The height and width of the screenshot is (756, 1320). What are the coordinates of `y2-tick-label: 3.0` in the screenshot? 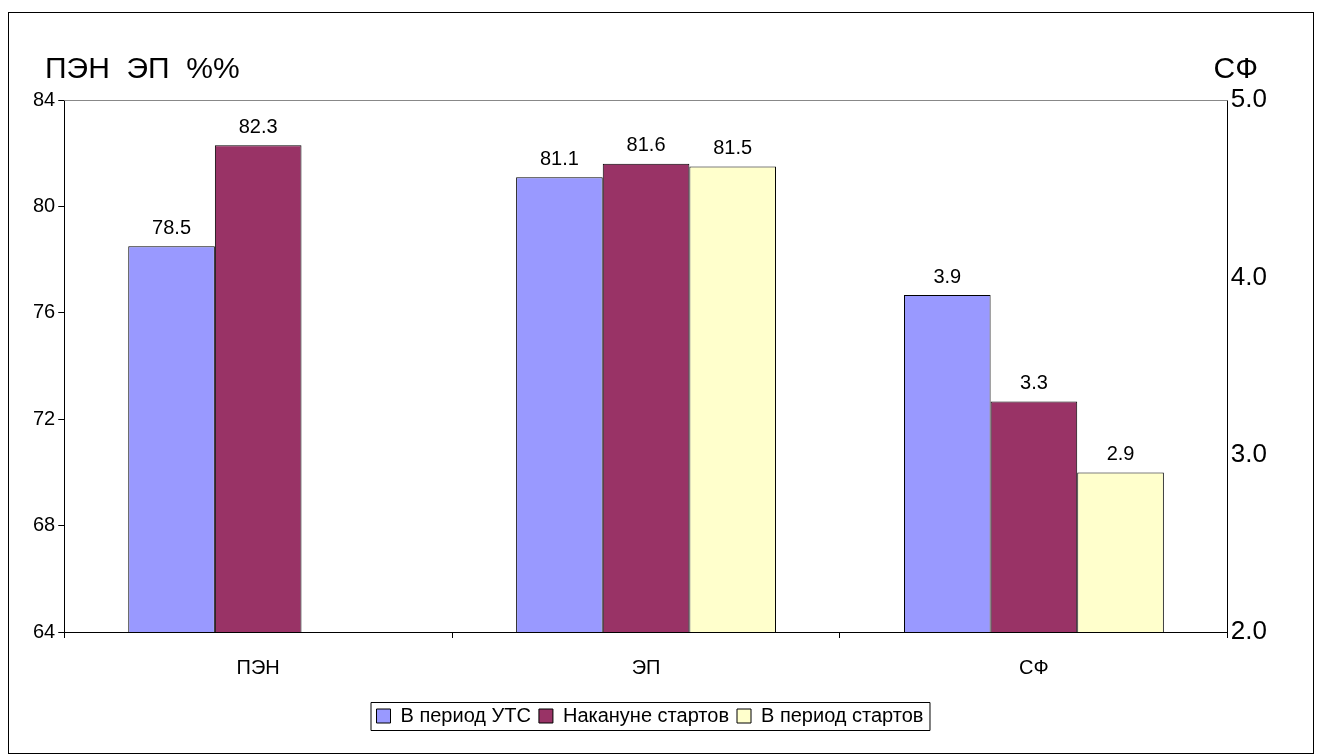 It's located at (1249, 452).